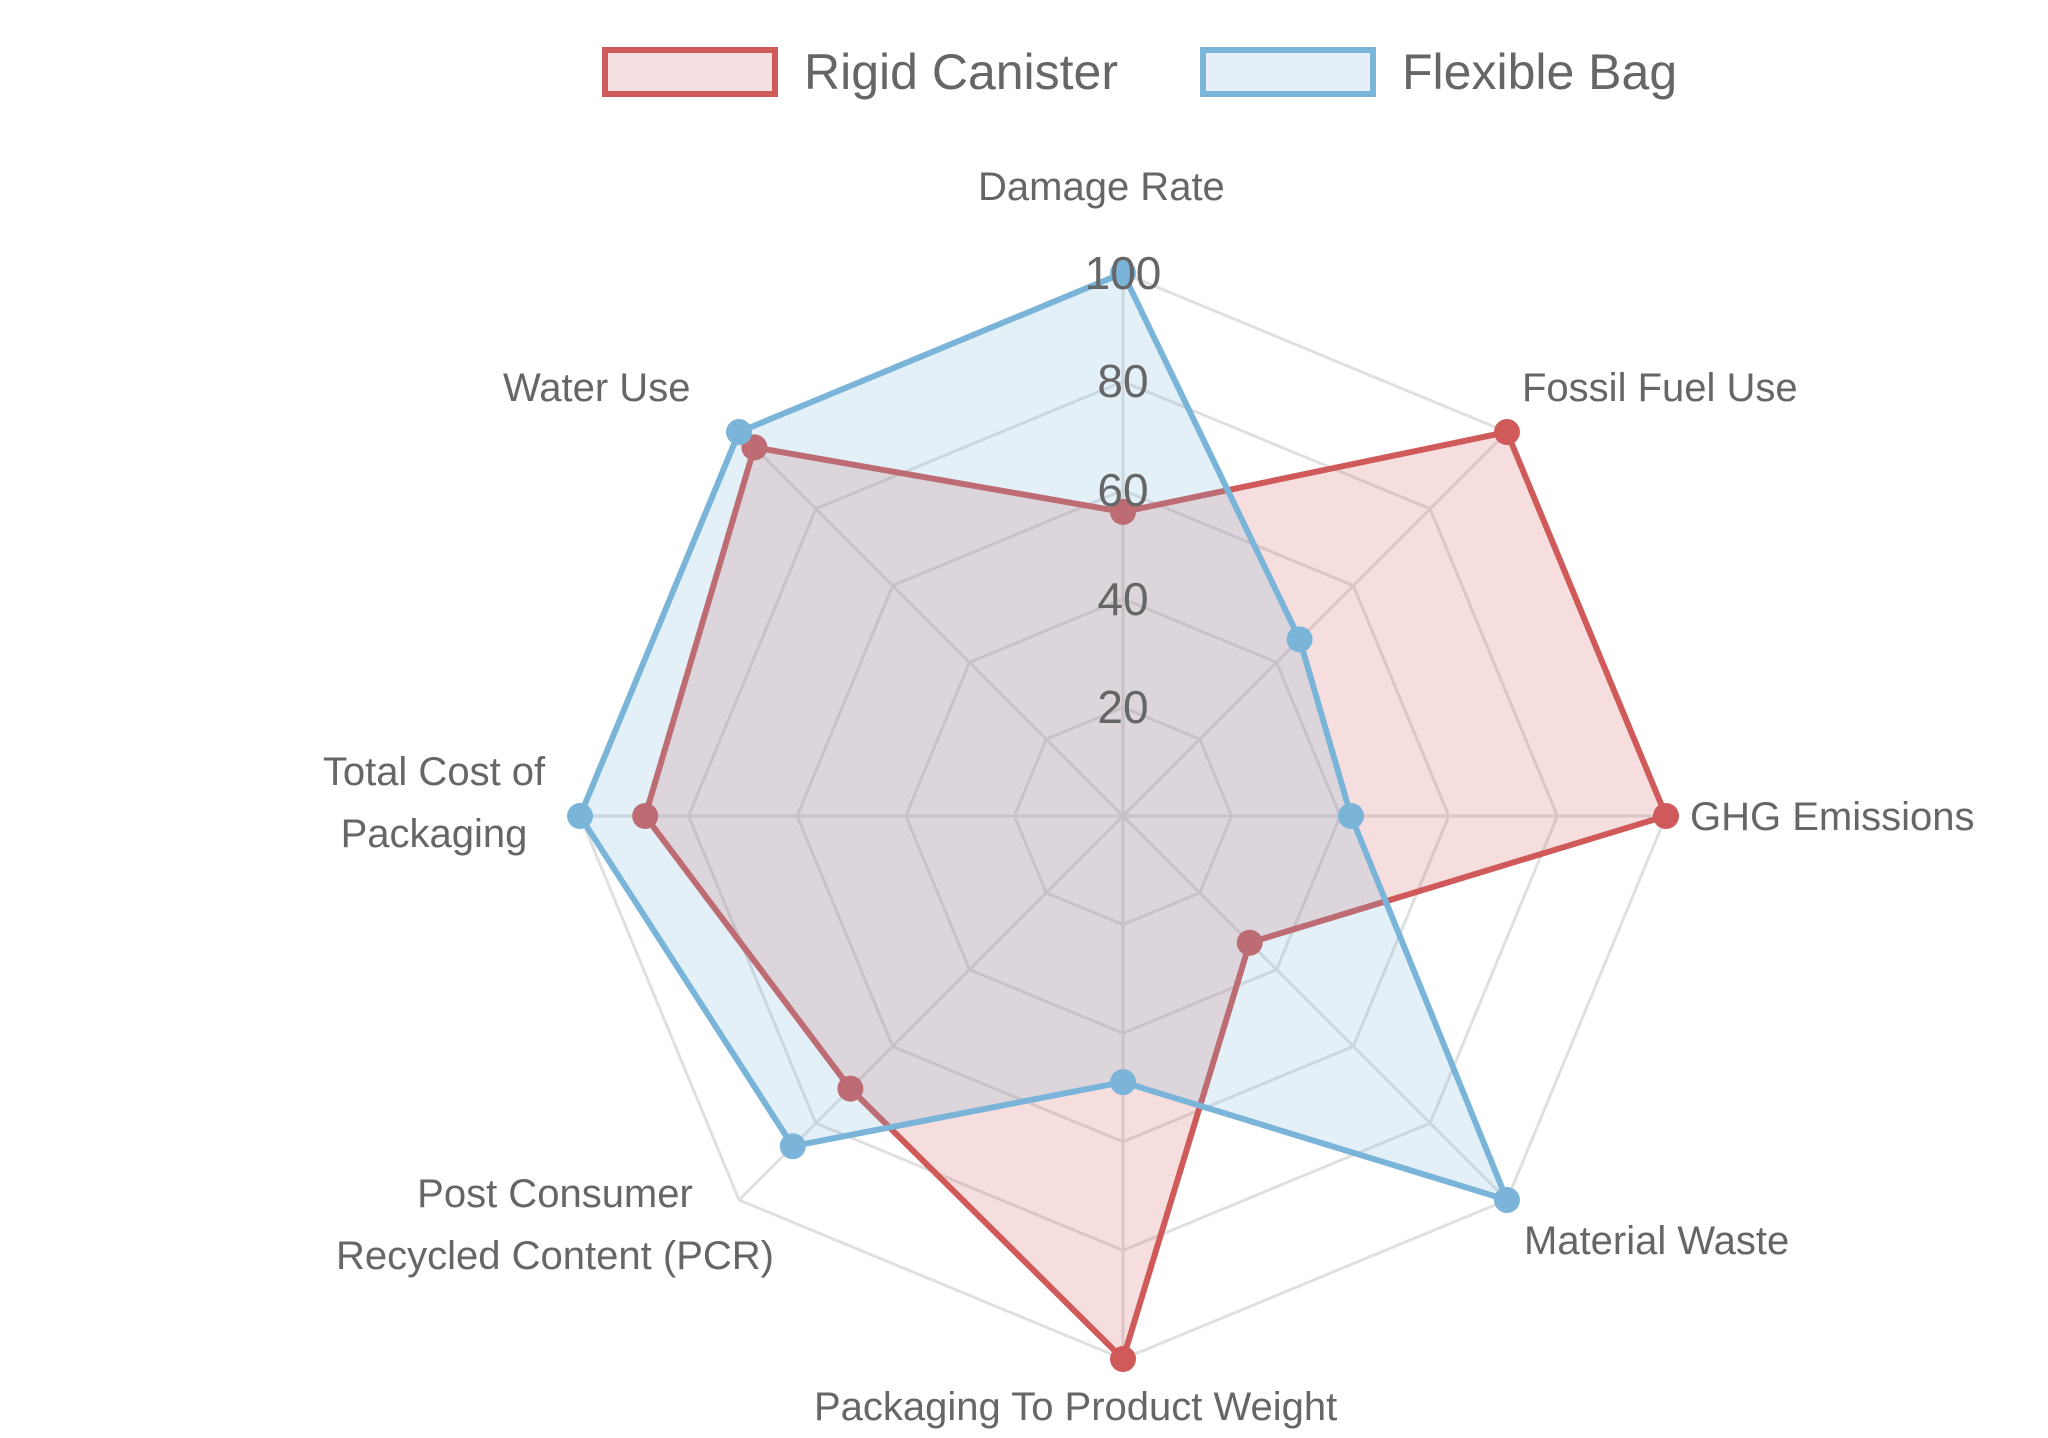 The image size is (2048, 1438). I want to click on legend-label: Flexible Bag, so click(1540, 72).